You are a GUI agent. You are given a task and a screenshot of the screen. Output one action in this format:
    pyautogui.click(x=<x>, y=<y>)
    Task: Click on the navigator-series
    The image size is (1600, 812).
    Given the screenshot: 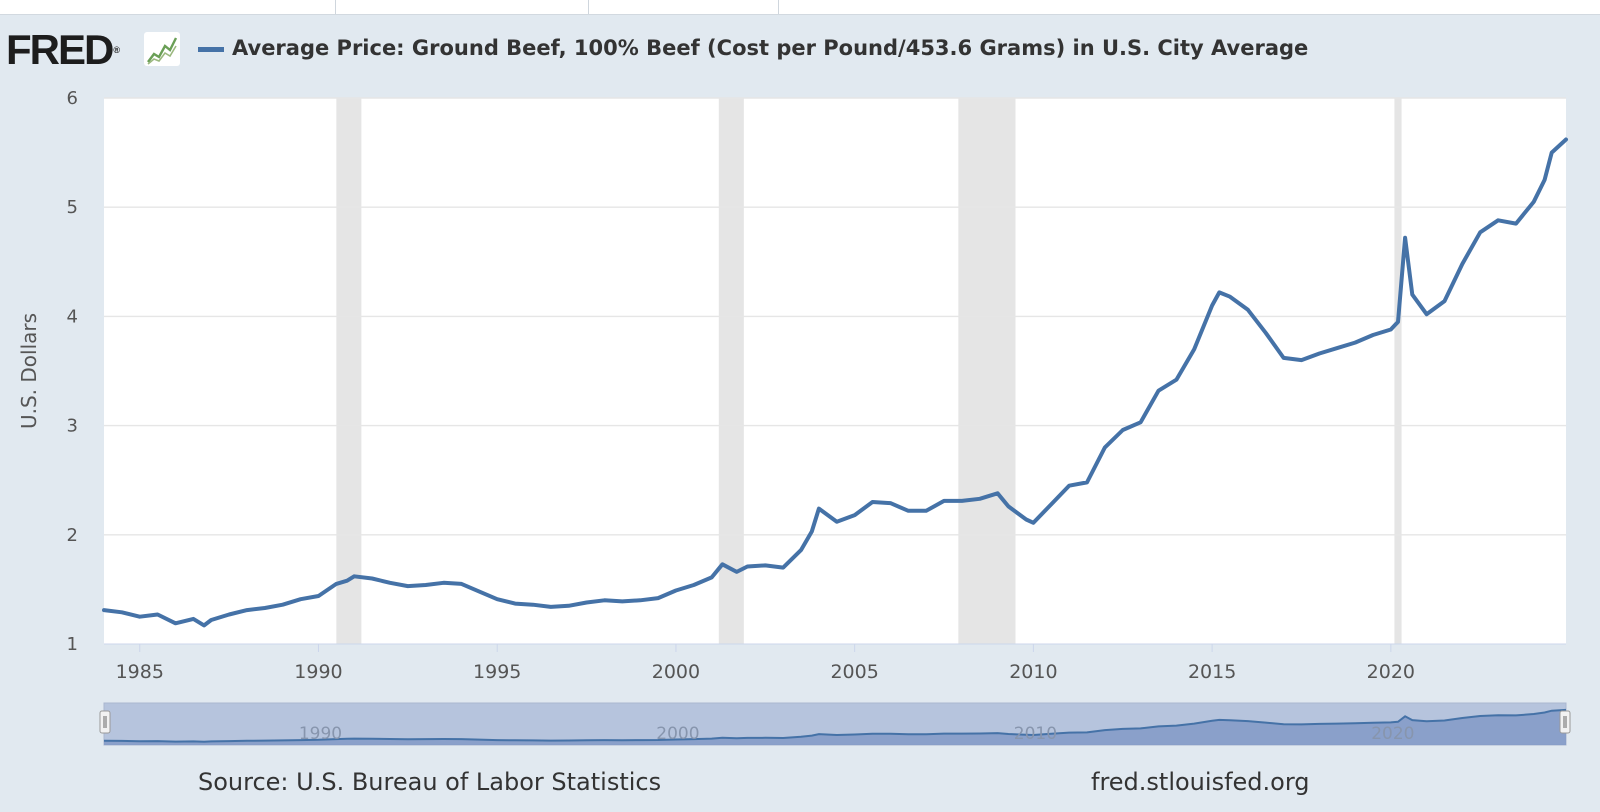 What is the action you would take?
    pyautogui.click(x=835, y=725)
    